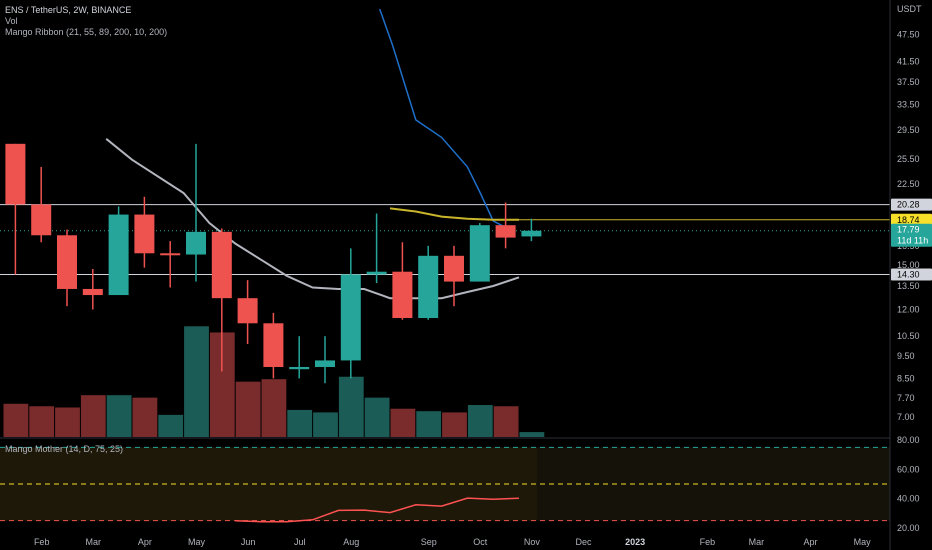 This screenshot has width=932, height=550. I want to click on countdown-tag: 11d 11h, so click(912, 241).